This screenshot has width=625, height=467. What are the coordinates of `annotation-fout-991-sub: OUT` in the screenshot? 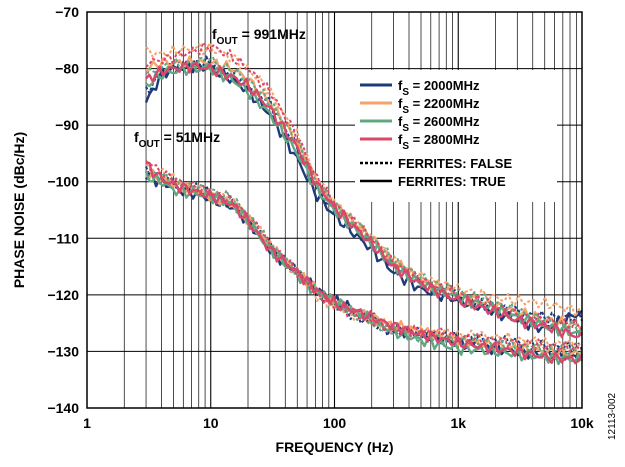 It's located at (227, 41).